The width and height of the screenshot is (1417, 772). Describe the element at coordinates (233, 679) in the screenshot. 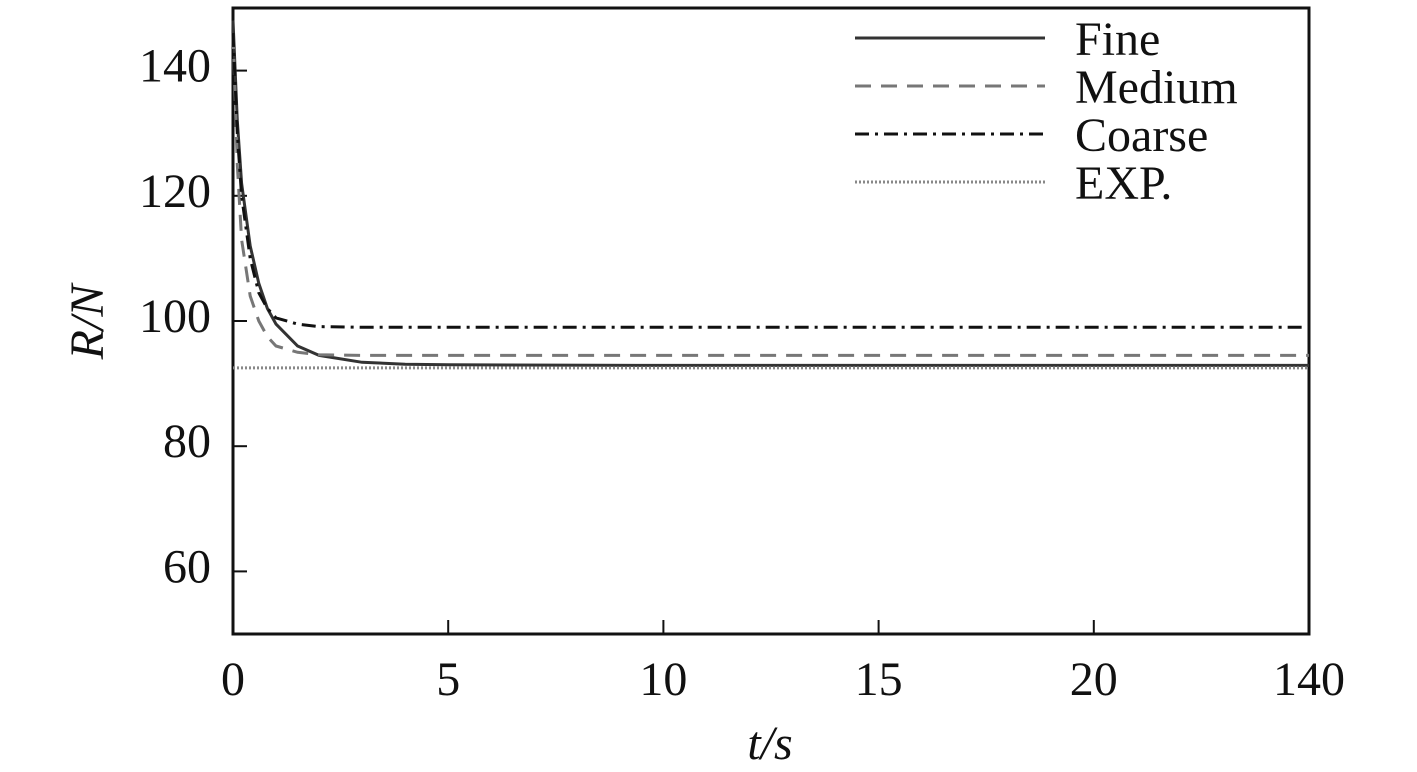

I see `x-tick-label: 0` at that location.